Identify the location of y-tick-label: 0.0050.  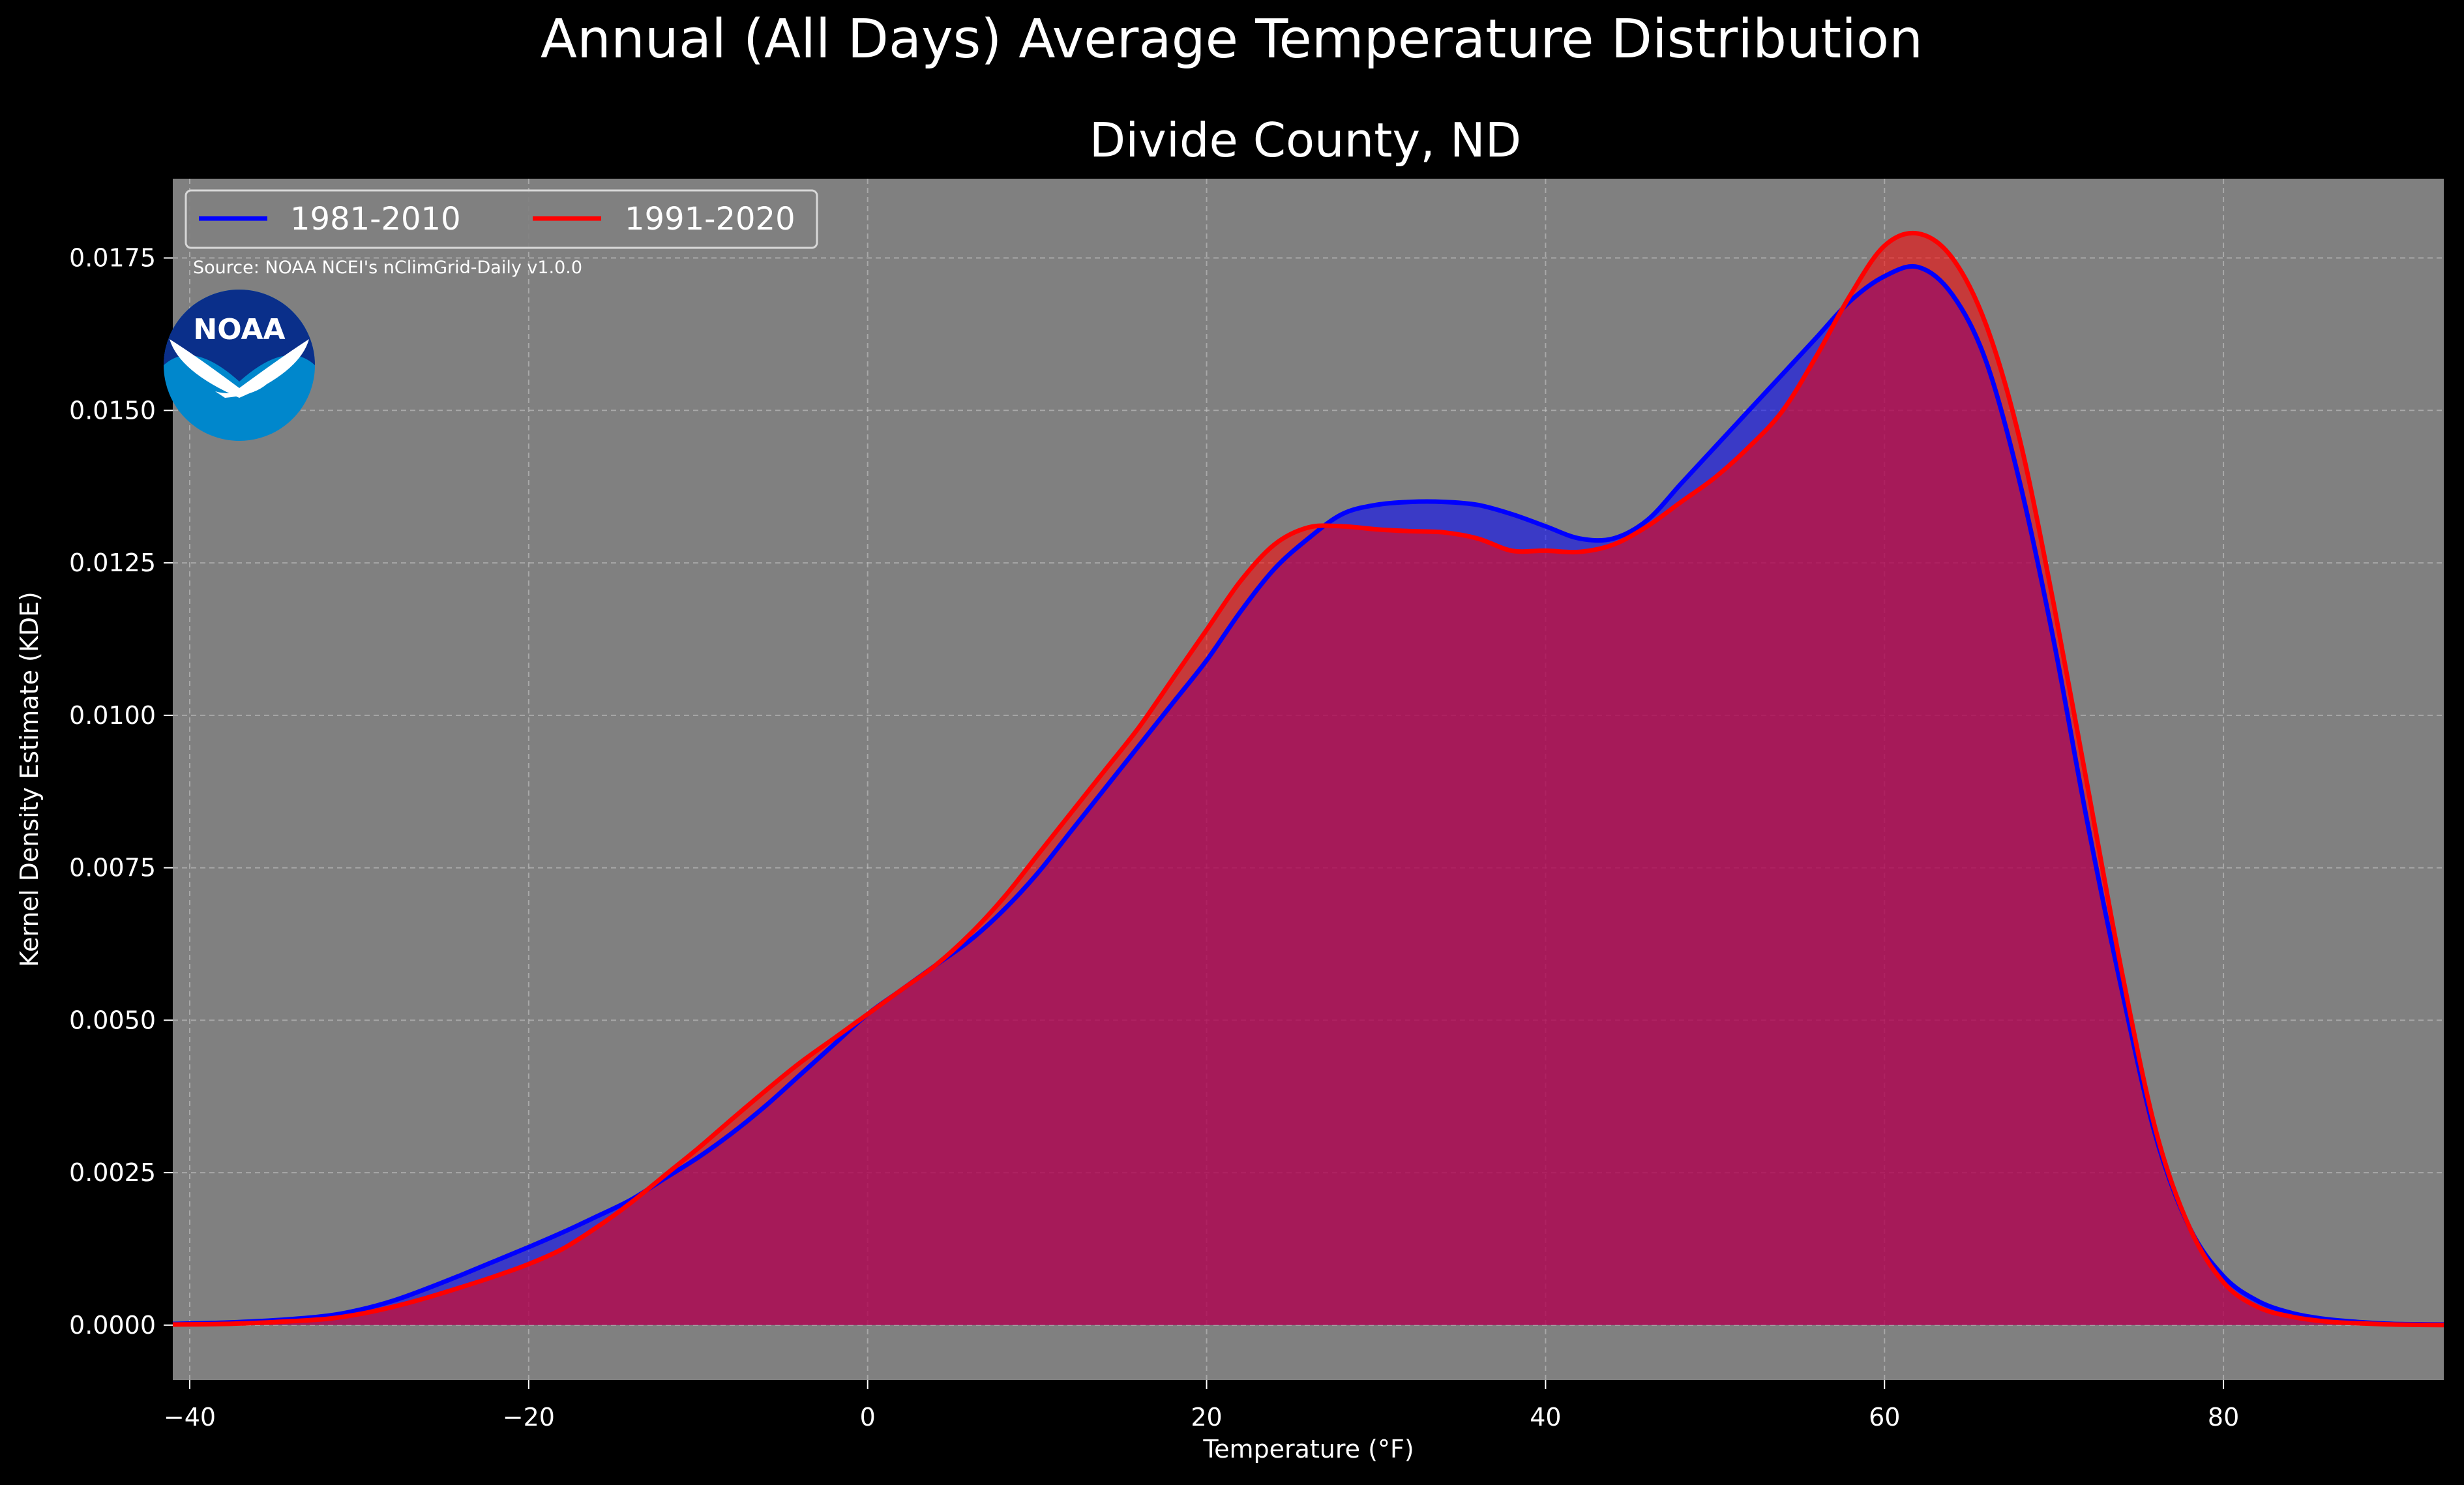
(112, 1020).